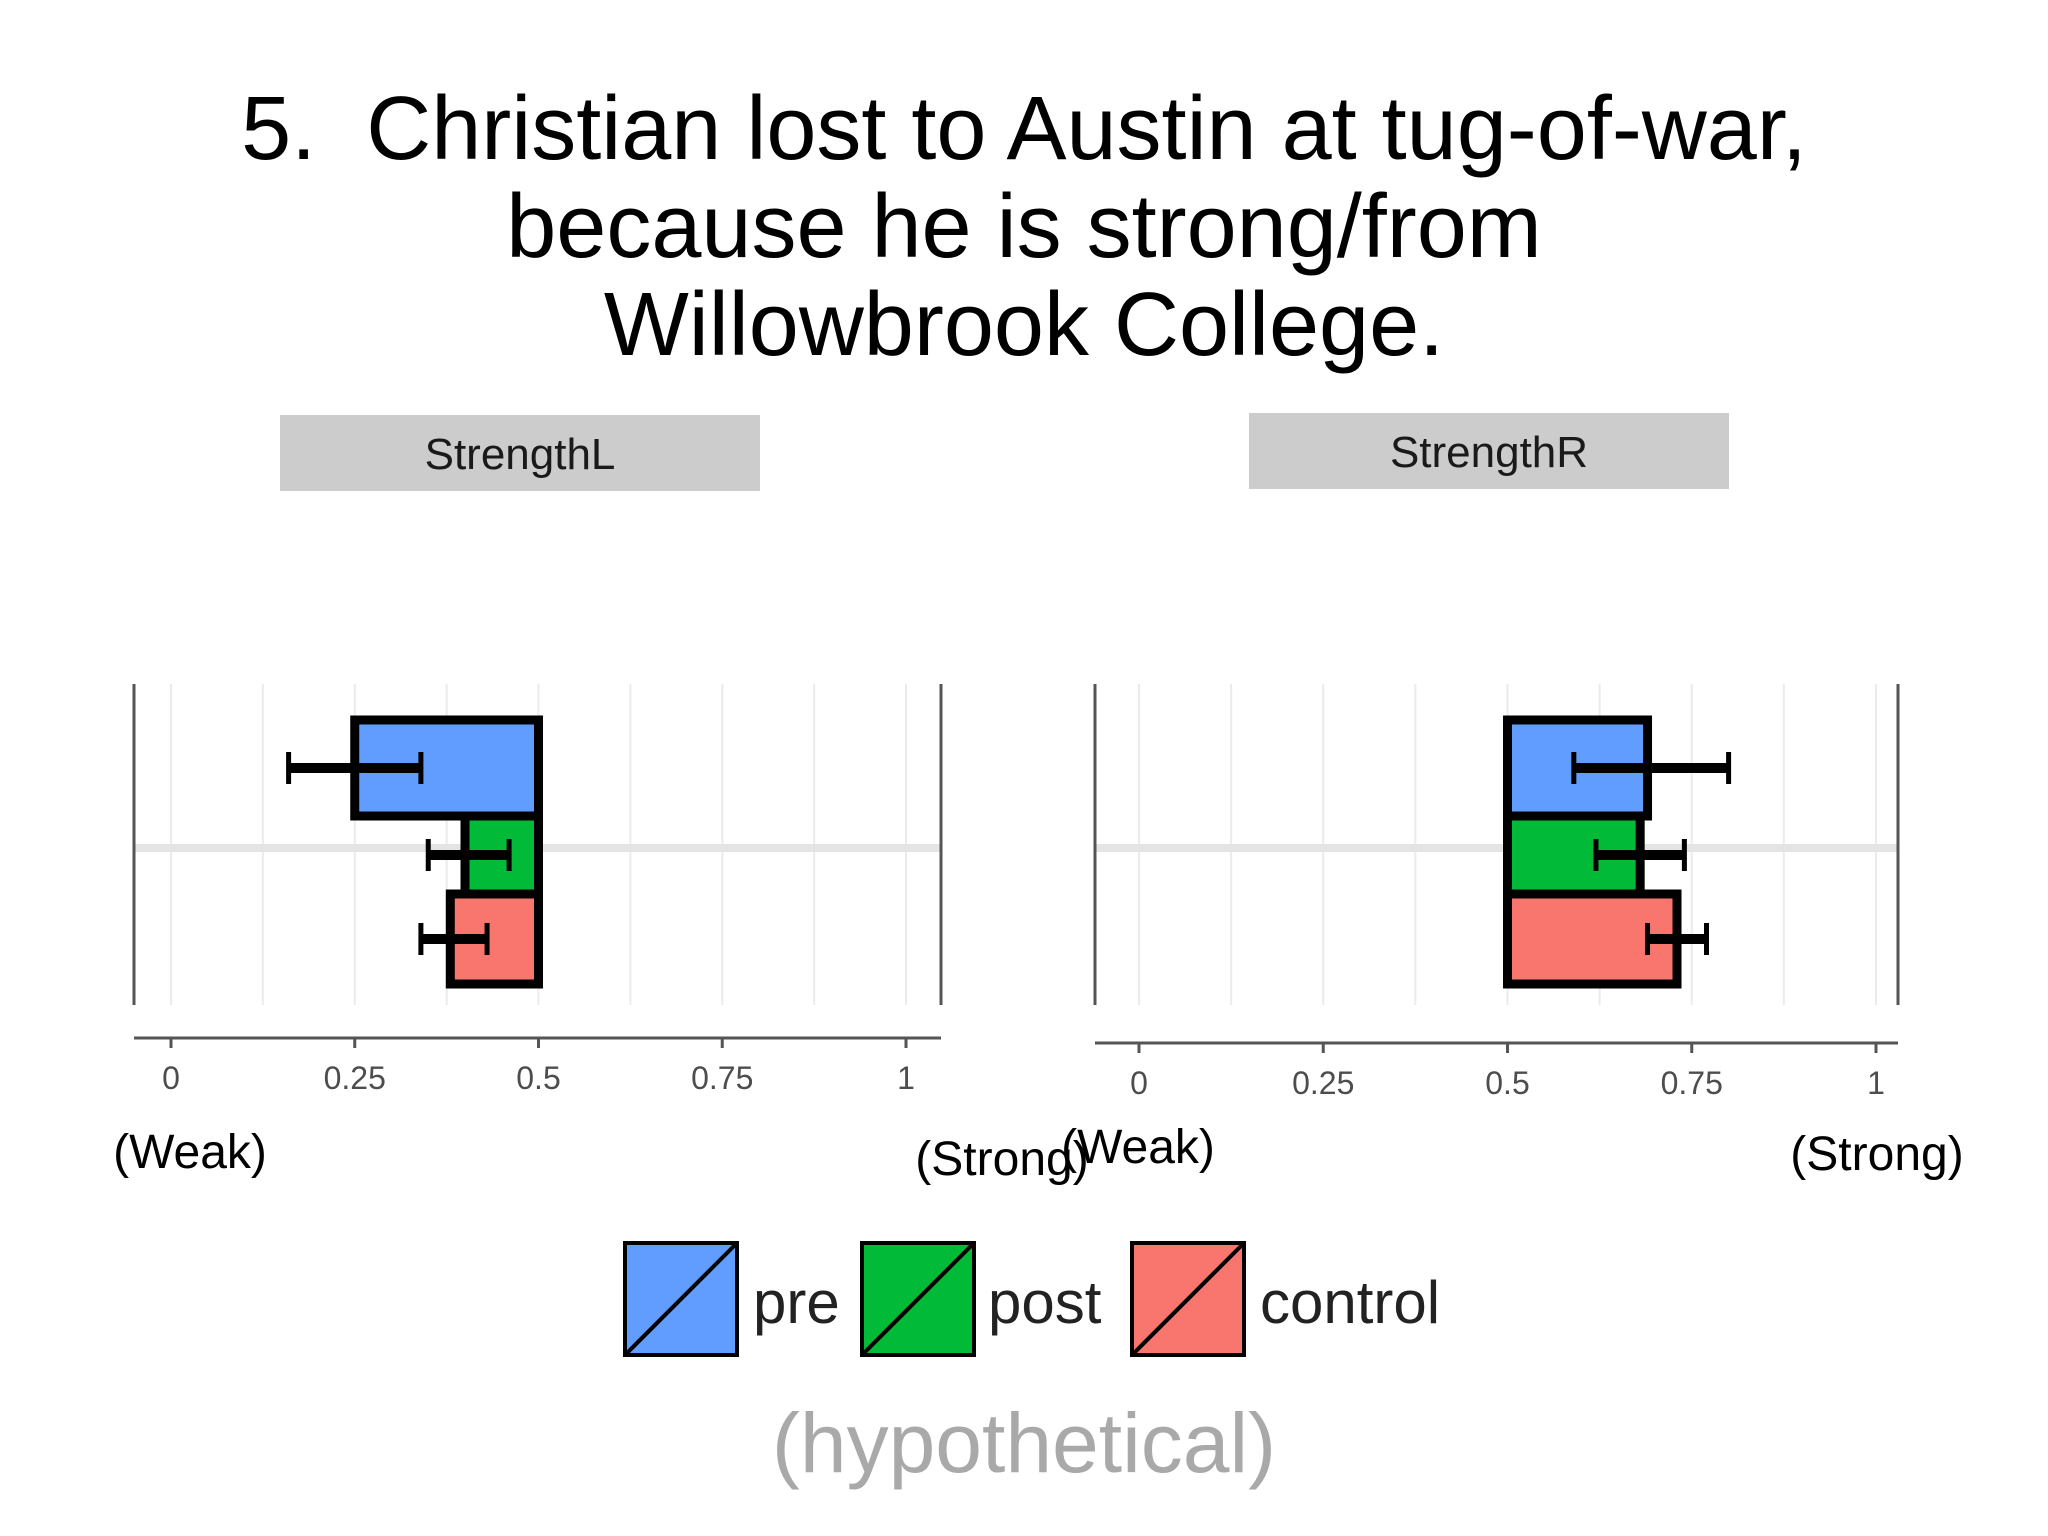 The height and width of the screenshot is (1536, 2048). Describe the element at coordinates (1024, 1443) in the screenshot. I see `hypothetical-caption: (hypothetical)` at that location.